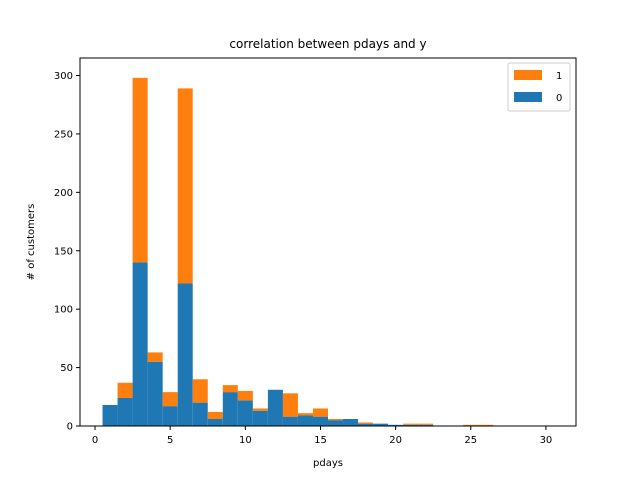 Image resolution: width=640 pixels, height=478 pixels. I want to click on x-tick-label: 15, so click(320, 440).